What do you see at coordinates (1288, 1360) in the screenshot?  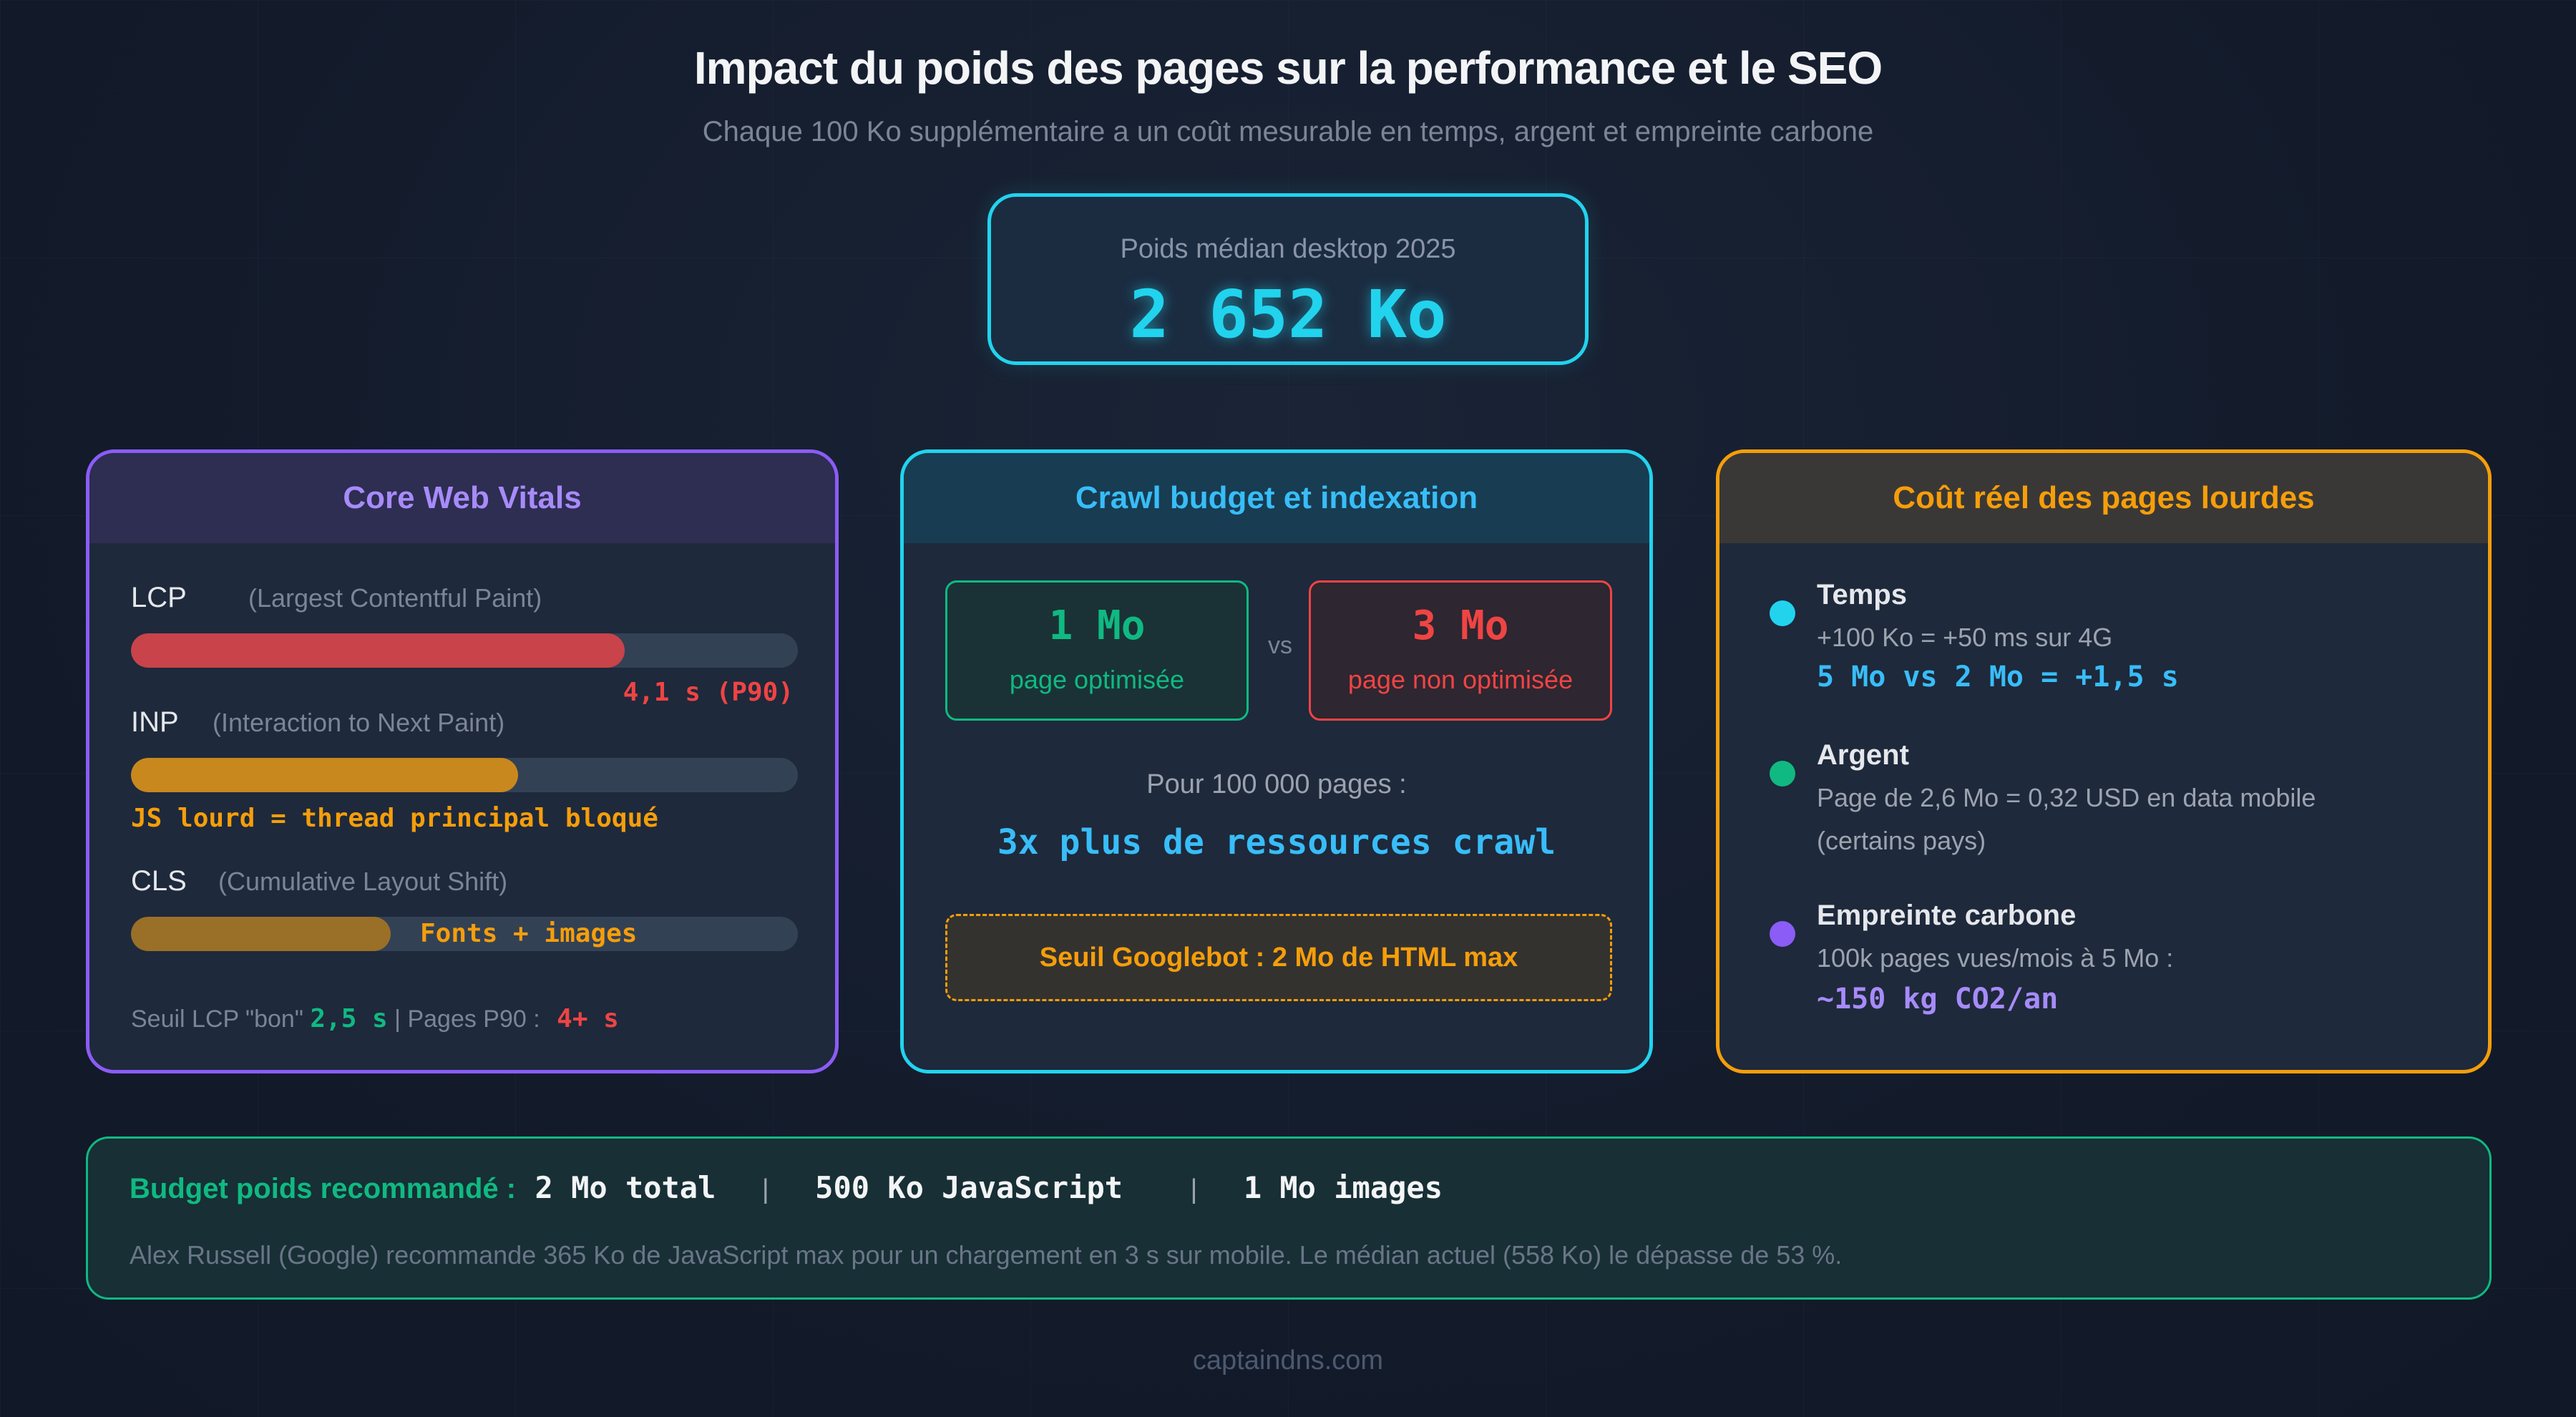 I see `footer-domain: captaindns.com` at bounding box center [1288, 1360].